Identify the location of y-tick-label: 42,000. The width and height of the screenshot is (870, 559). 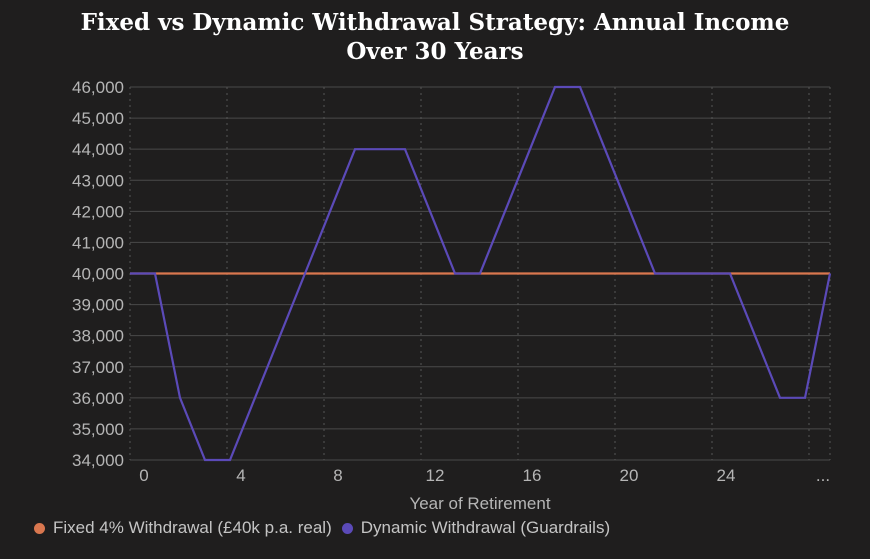
(98, 211).